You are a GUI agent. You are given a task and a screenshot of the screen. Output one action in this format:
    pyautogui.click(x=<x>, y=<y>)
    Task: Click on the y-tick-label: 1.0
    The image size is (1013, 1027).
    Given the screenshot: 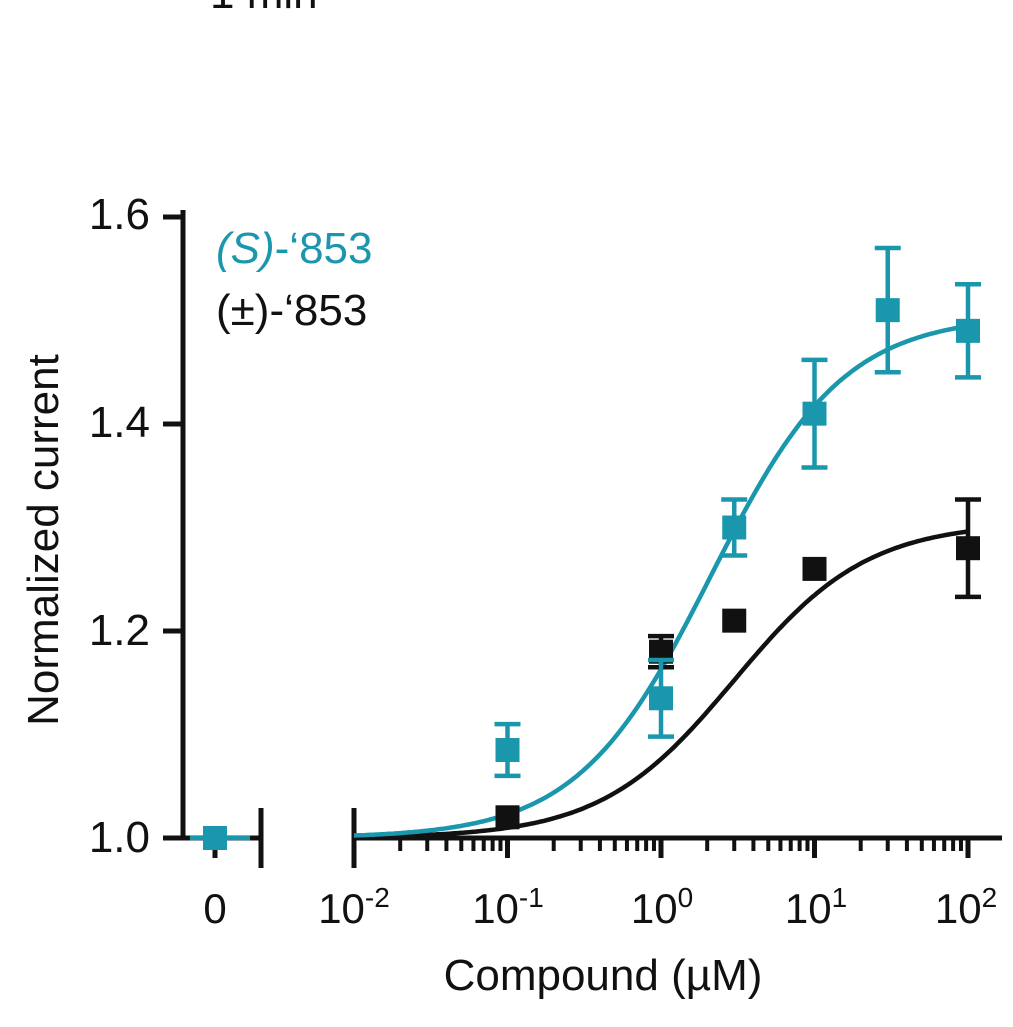 What is the action you would take?
    pyautogui.click(x=119, y=837)
    